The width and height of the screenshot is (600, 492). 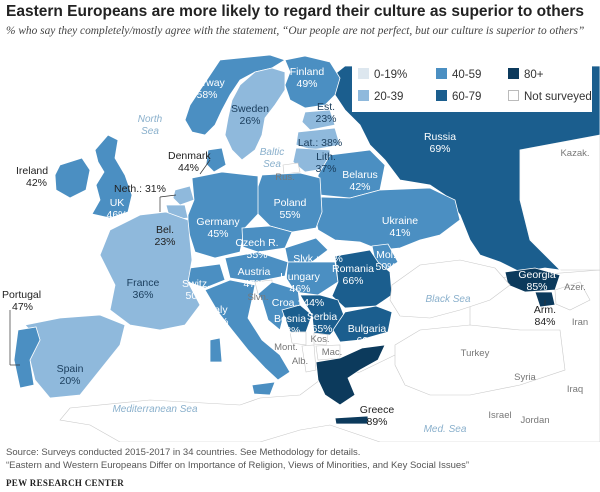 I want to click on sea-label: North, so click(x=150, y=119).